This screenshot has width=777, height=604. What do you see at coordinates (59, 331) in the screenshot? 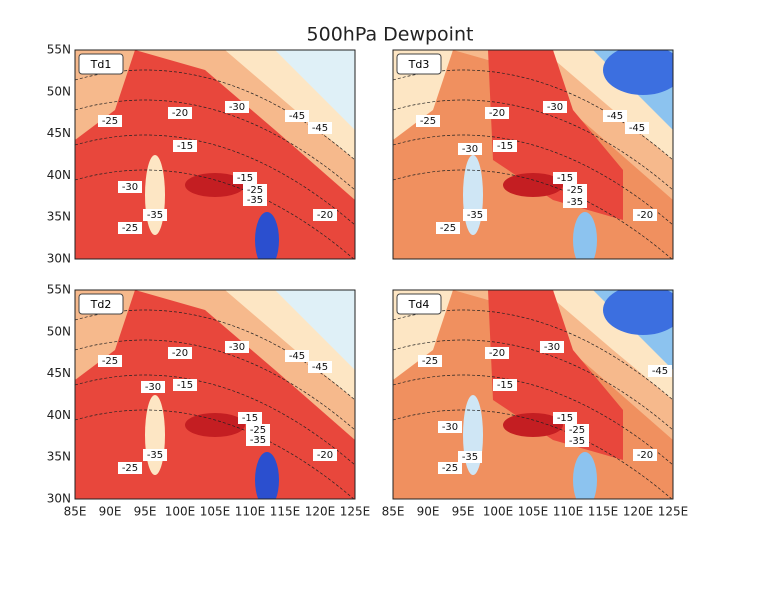
I see `y-tick-label: 50N` at bounding box center [59, 331].